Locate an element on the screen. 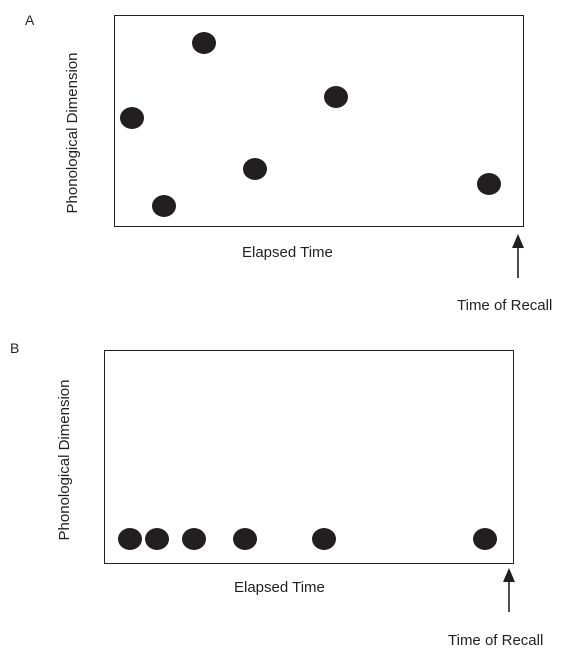  panel-letter: A is located at coordinates (30, 20).